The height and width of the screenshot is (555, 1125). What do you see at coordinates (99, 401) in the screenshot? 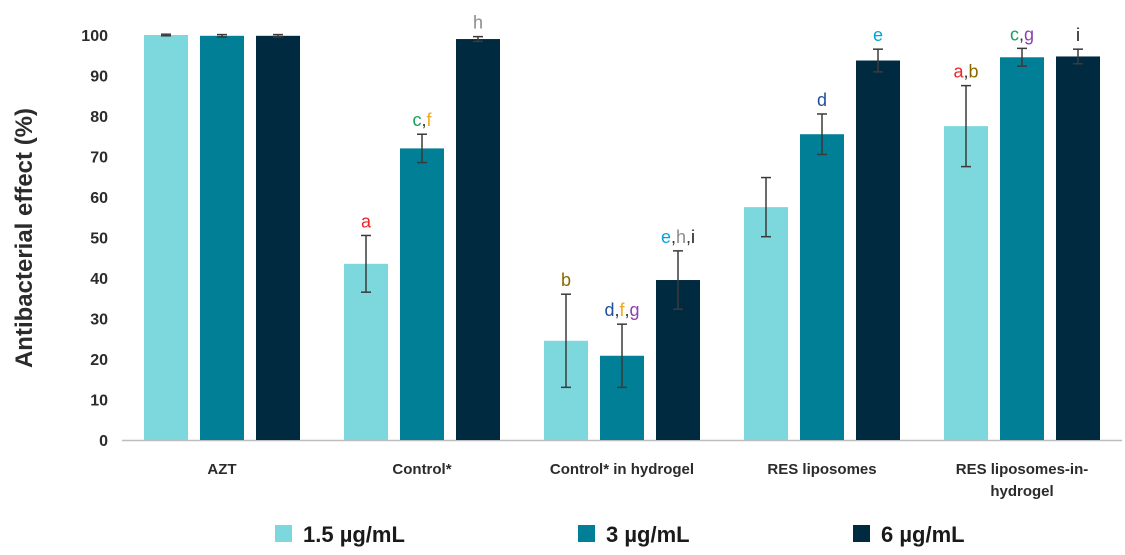
I see `y-tick-label: 10` at bounding box center [99, 401].